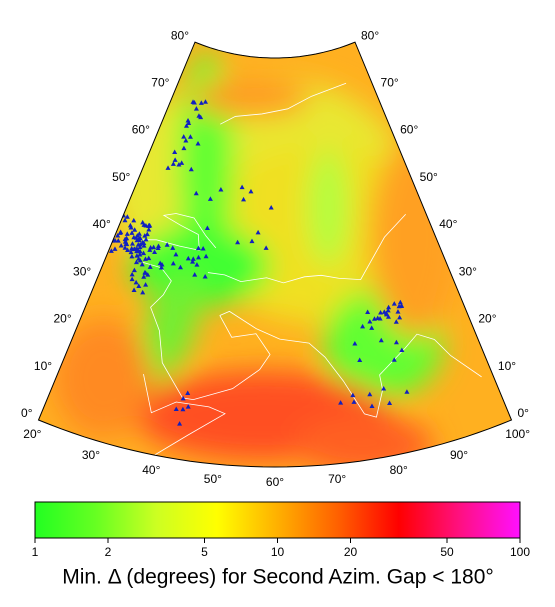 This screenshot has width=555, height=607. What do you see at coordinates (507, 366) in the screenshot?
I see `lat-label: 10°` at bounding box center [507, 366].